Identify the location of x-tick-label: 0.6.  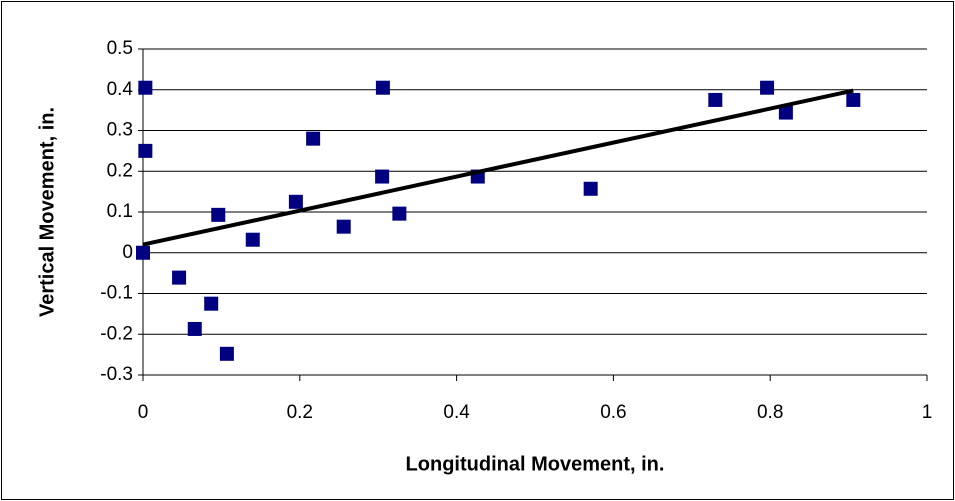
(613, 412).